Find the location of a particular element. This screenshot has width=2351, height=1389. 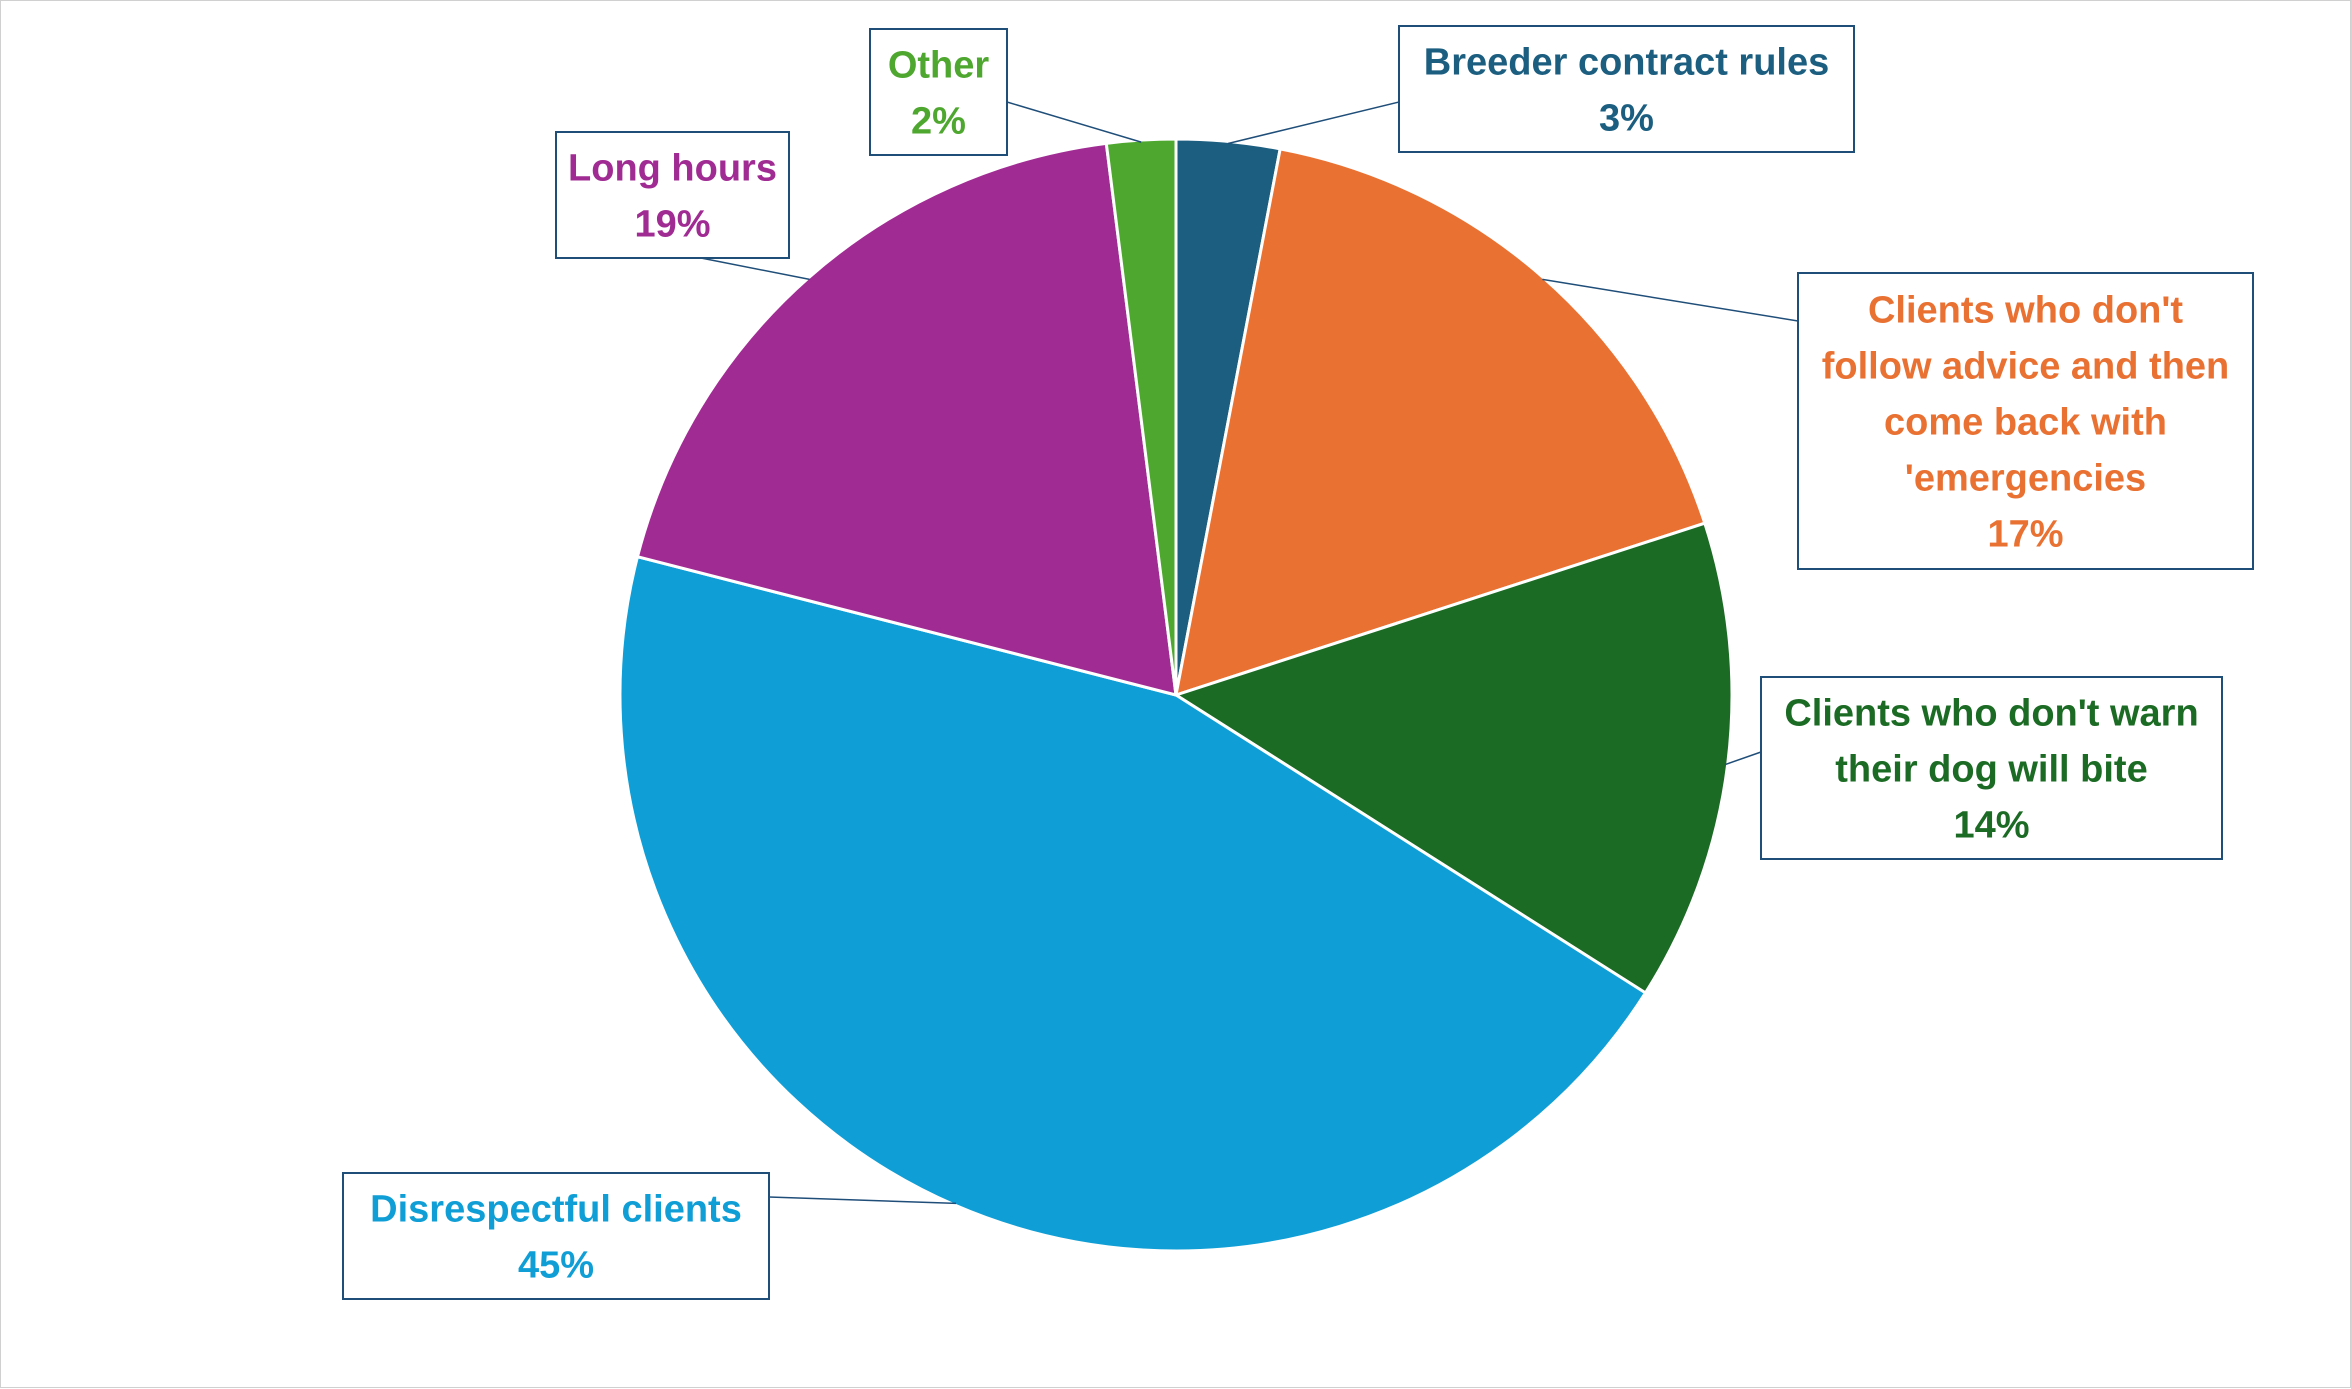

data-label-0: Breeder contract rules 3% is located at coordinates (1626, 89).